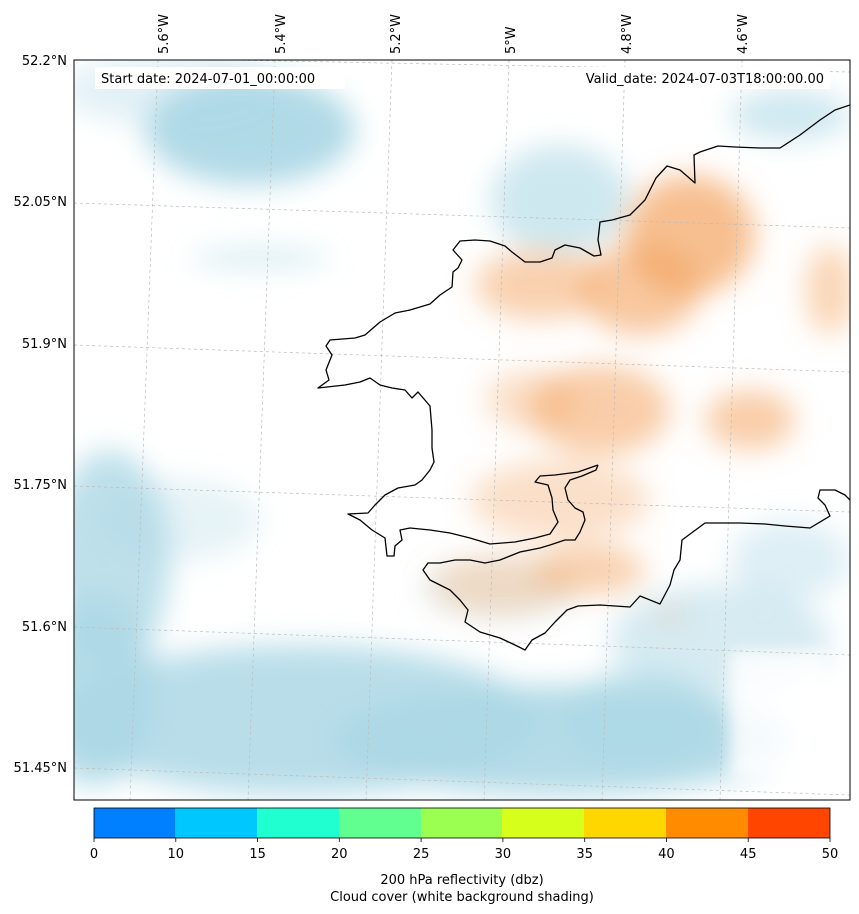  Describe the element at coordinates (208, 79) in the screenshot. I see `start-date-label: Start date: 2024-07-01_00:00:00` at that location.